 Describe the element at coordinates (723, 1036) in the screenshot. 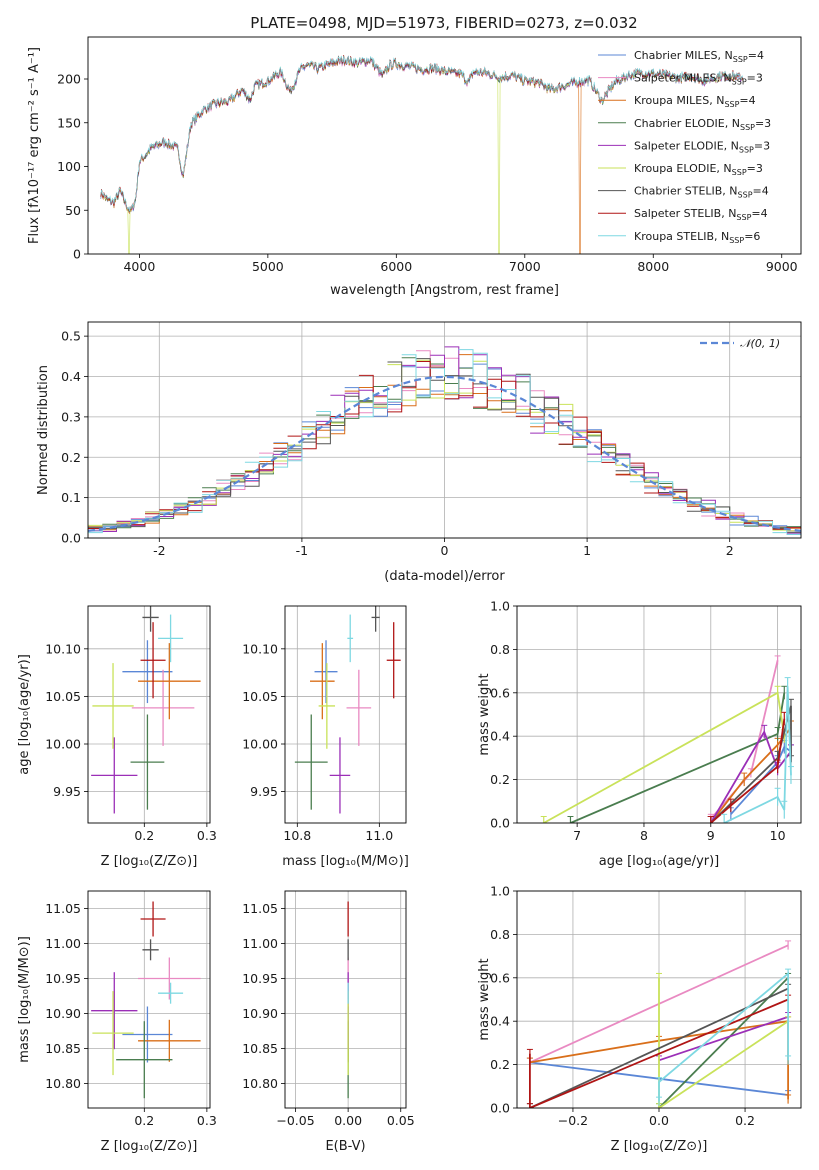

I see `weight-line-kroupa-stelib` at that location.